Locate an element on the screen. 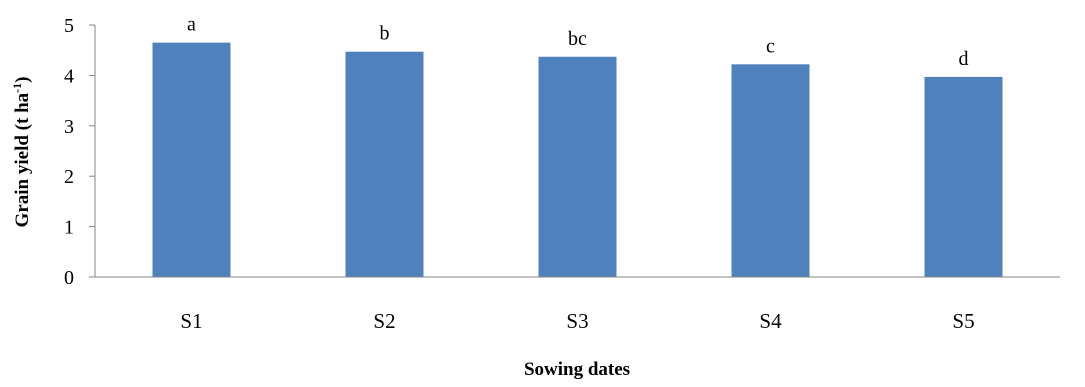  significance-label-s3: bc is located at coordinates (577, 39).